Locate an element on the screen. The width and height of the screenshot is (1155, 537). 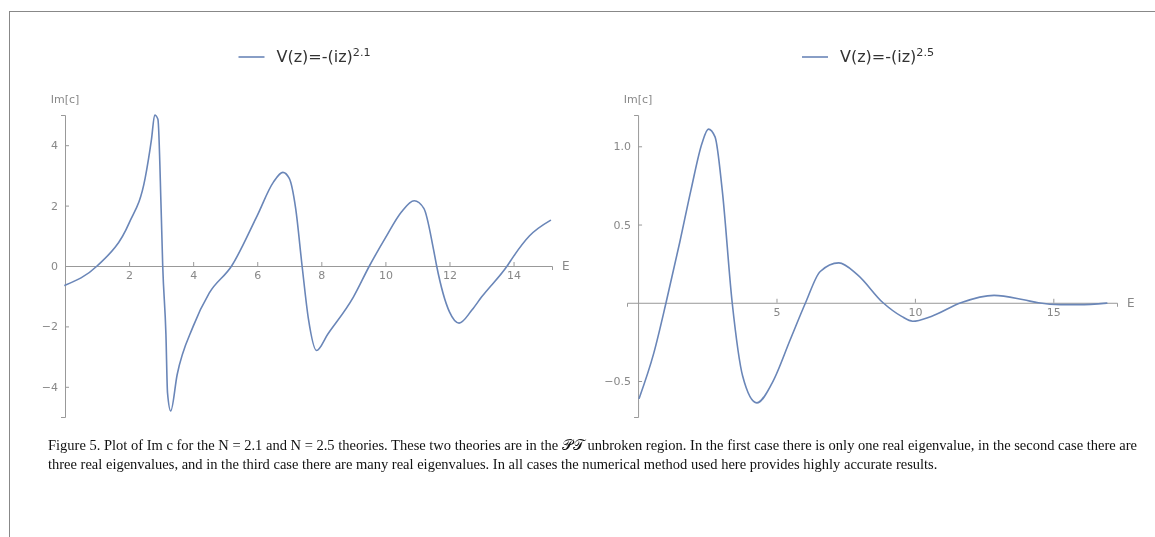
y-tick-label: −4 is located at coordinates (49, 387).